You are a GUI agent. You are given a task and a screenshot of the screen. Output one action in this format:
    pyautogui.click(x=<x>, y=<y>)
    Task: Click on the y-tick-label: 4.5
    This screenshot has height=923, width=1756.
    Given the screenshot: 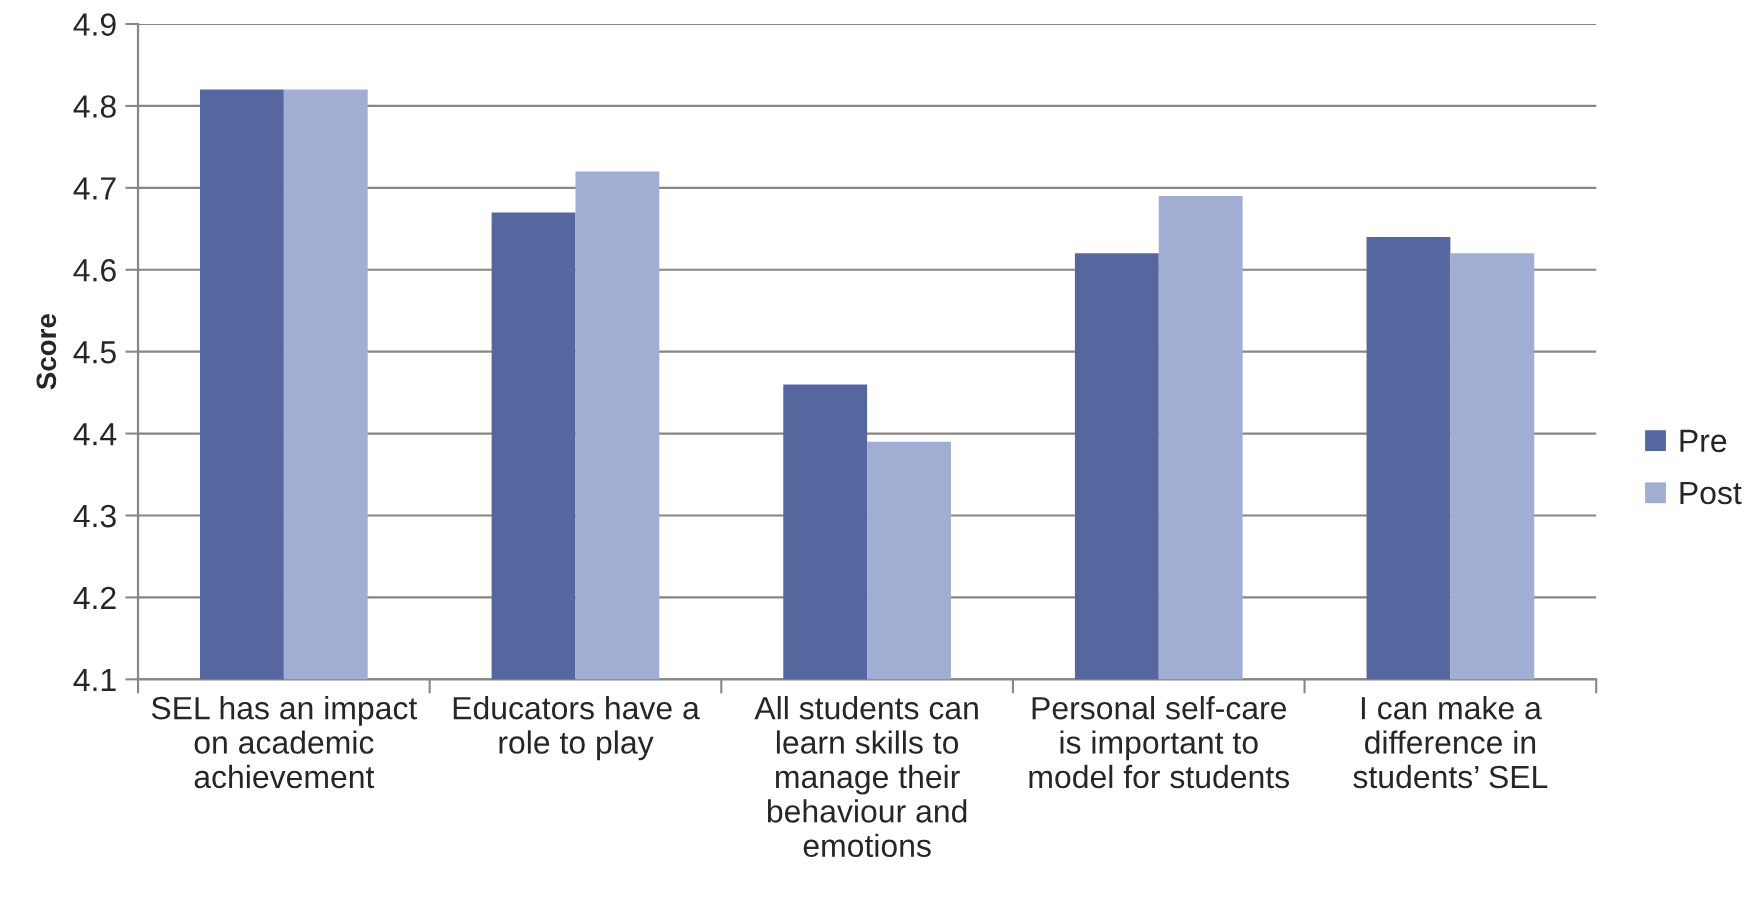 What is the action you would take?
    pyautogui.click(x=94, y=352)
    